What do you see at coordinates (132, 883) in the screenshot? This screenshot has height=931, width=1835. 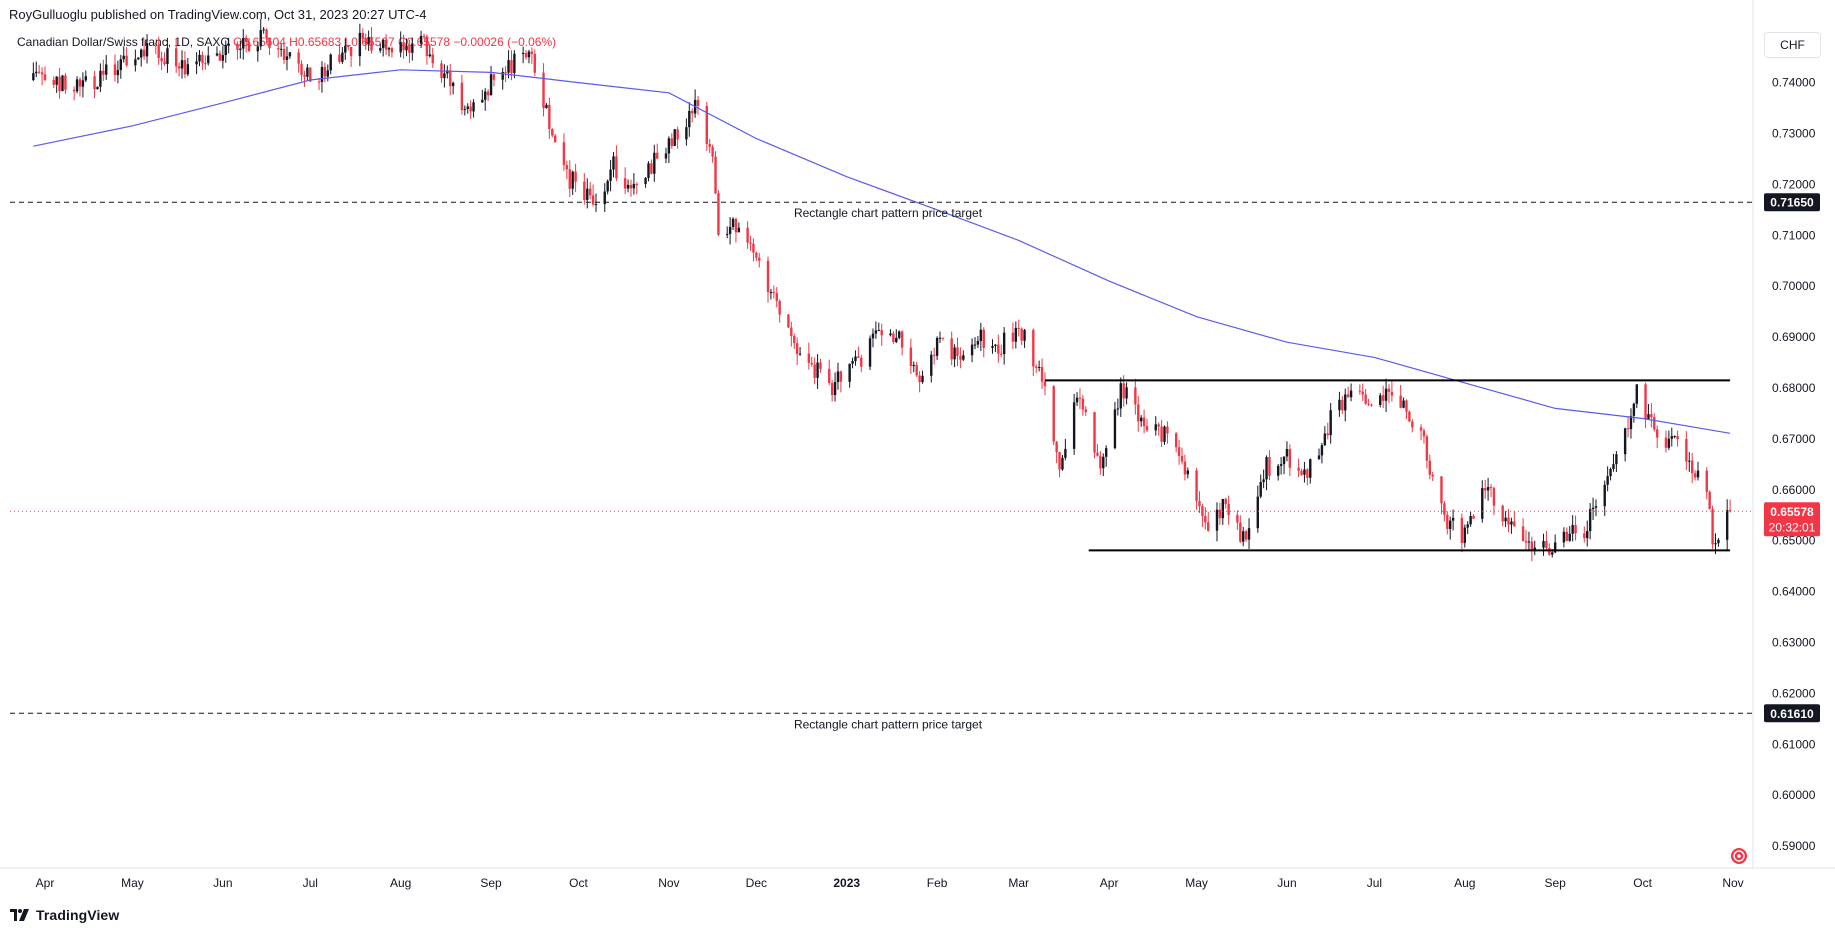 I see `time-tick-label: May` at bounding box center [132, 883].